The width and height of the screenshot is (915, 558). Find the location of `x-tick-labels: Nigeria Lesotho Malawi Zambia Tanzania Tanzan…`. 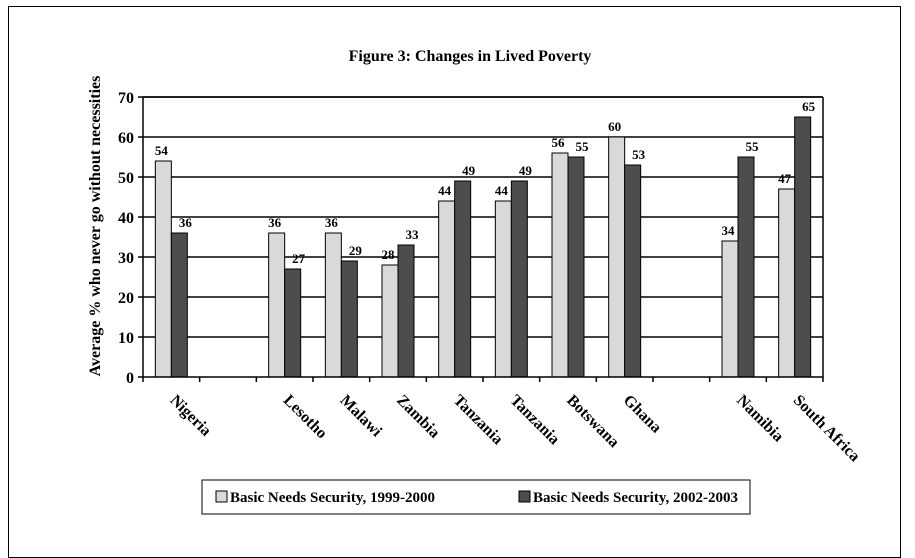

x-tick-labels: Nigeria Lesotho Malawi Zambia Tanzania Tanzan… is located at coordinates (515, 428).